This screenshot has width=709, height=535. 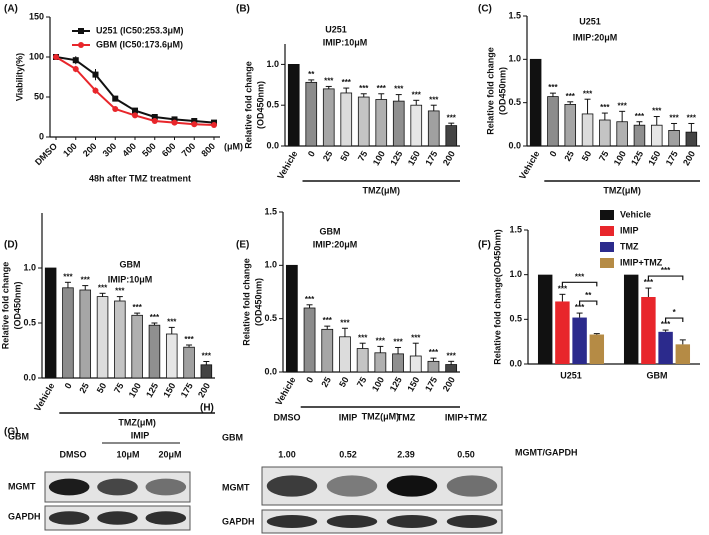 I want to click on y-tick-label: 100, so click(x=36, y=56).